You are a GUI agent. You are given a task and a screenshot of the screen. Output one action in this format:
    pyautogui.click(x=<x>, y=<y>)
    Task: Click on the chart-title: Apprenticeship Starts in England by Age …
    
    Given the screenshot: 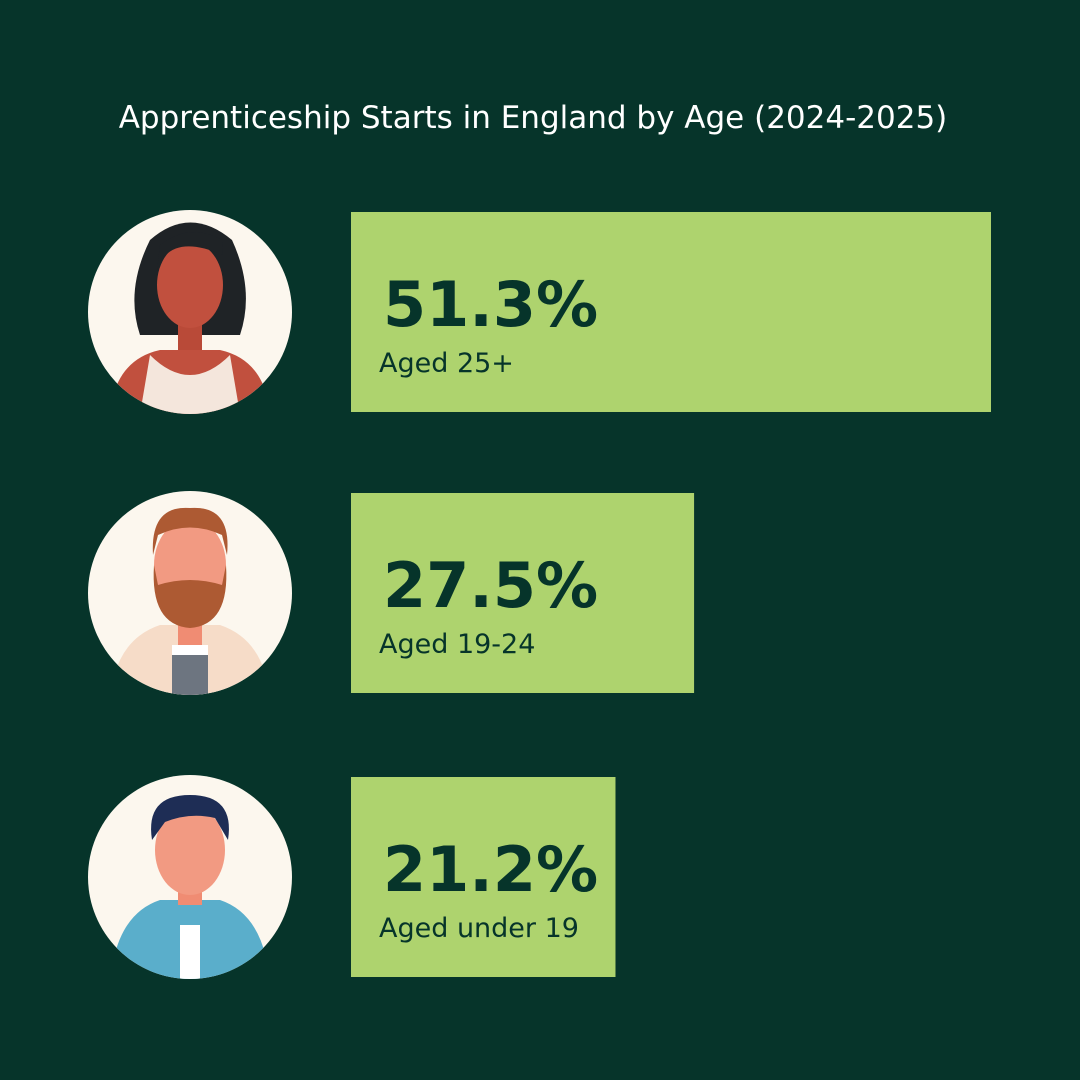 What is the action you would take?
    pyautogui.click(x=533, y=118)
    